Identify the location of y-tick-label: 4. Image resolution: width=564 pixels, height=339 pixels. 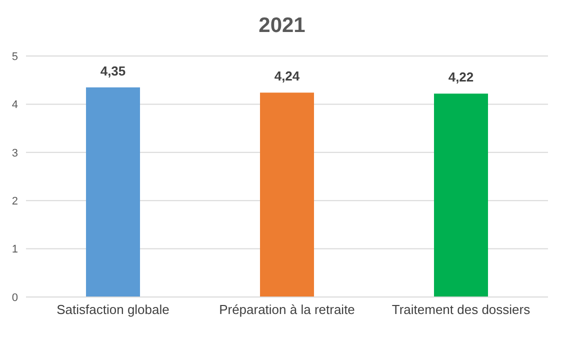
(15, 105).